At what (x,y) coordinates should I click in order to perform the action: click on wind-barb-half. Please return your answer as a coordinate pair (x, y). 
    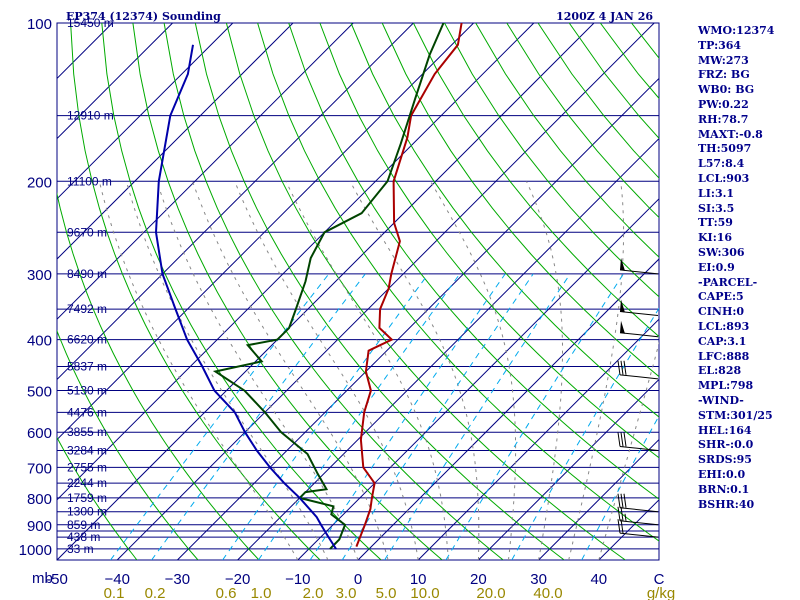
    Looking at the image, I should click on (625, 517).